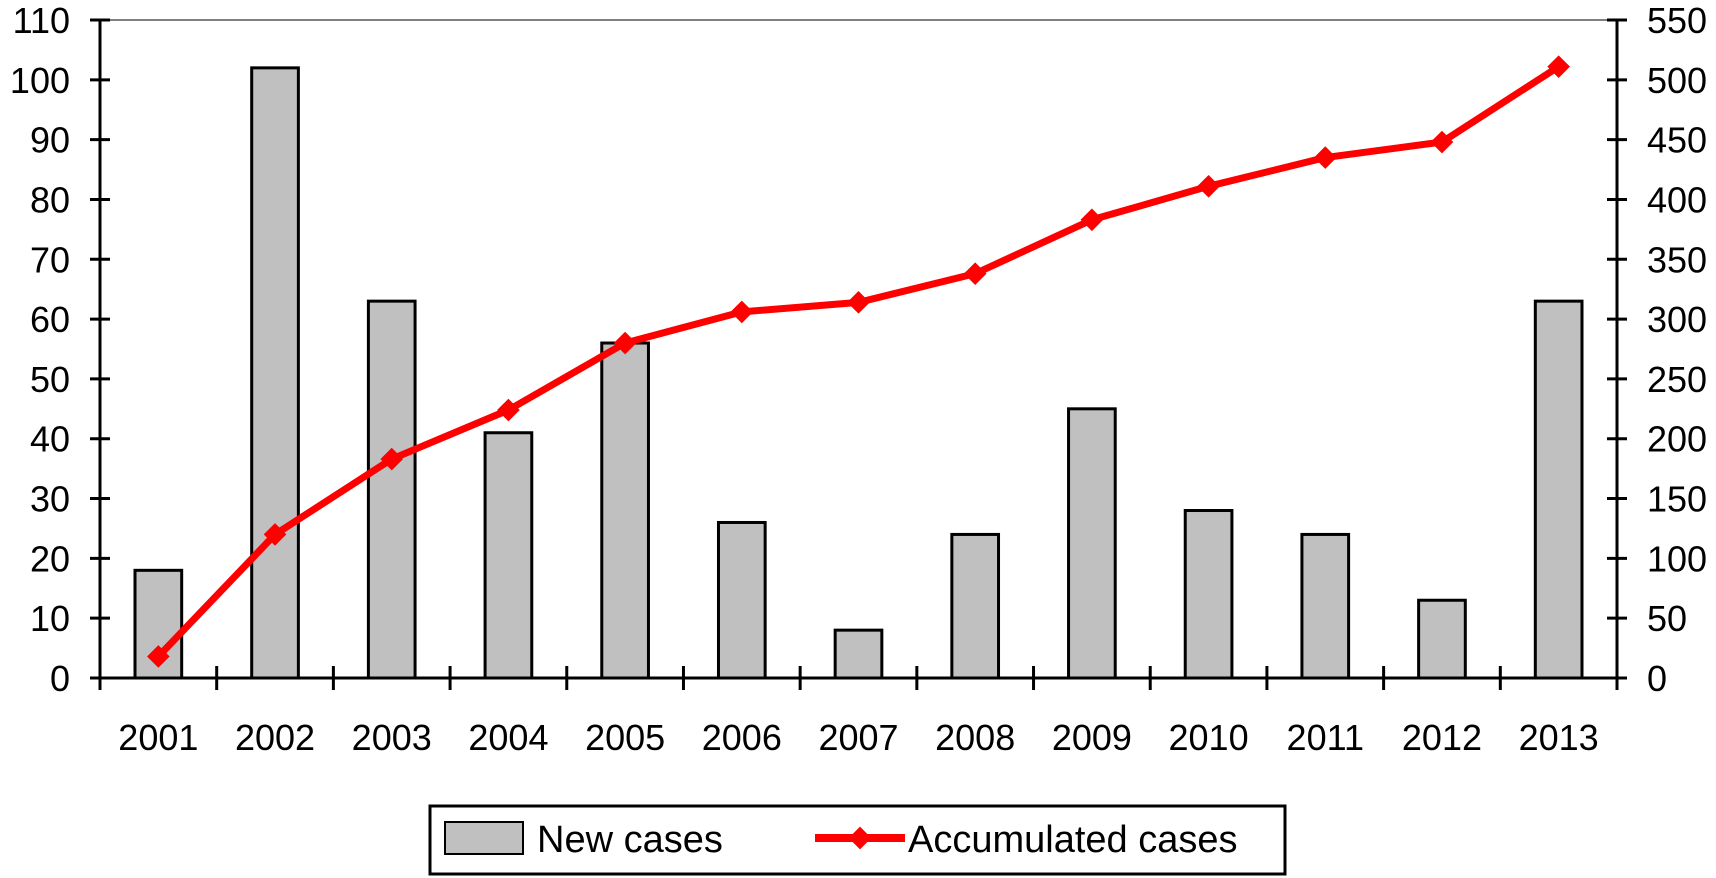 This screenshot has width=1716, height=878. Describe the element at coordinates (742, 737) in the screenshot. I see `x-tick-label: 2006` at that location.